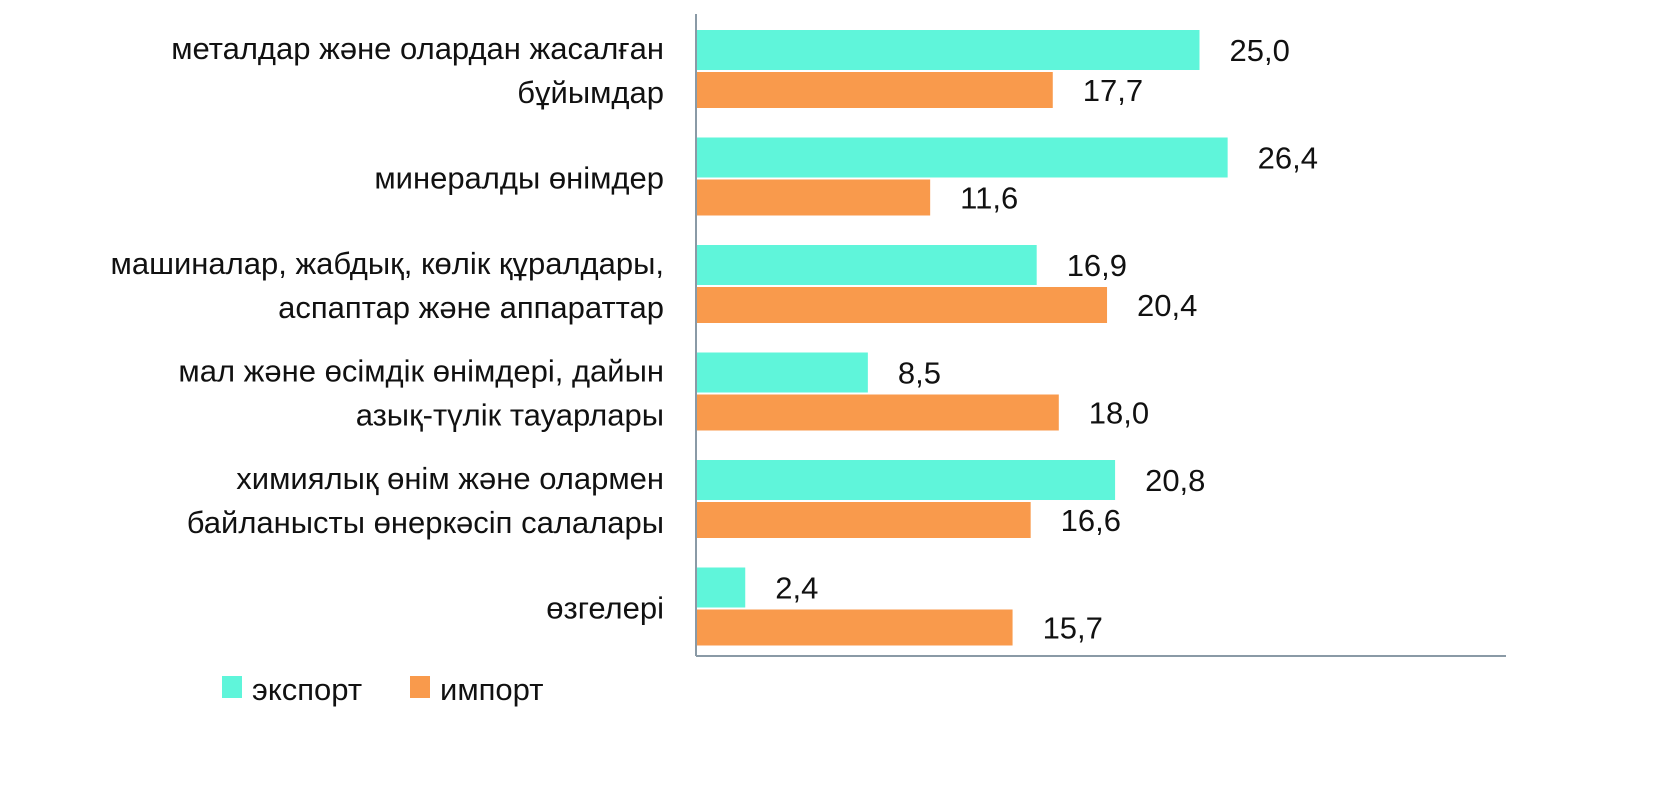 The width and height of the screenshot is (1673, 788). I want to click on category-label: өзгелері, so click(605, 608).